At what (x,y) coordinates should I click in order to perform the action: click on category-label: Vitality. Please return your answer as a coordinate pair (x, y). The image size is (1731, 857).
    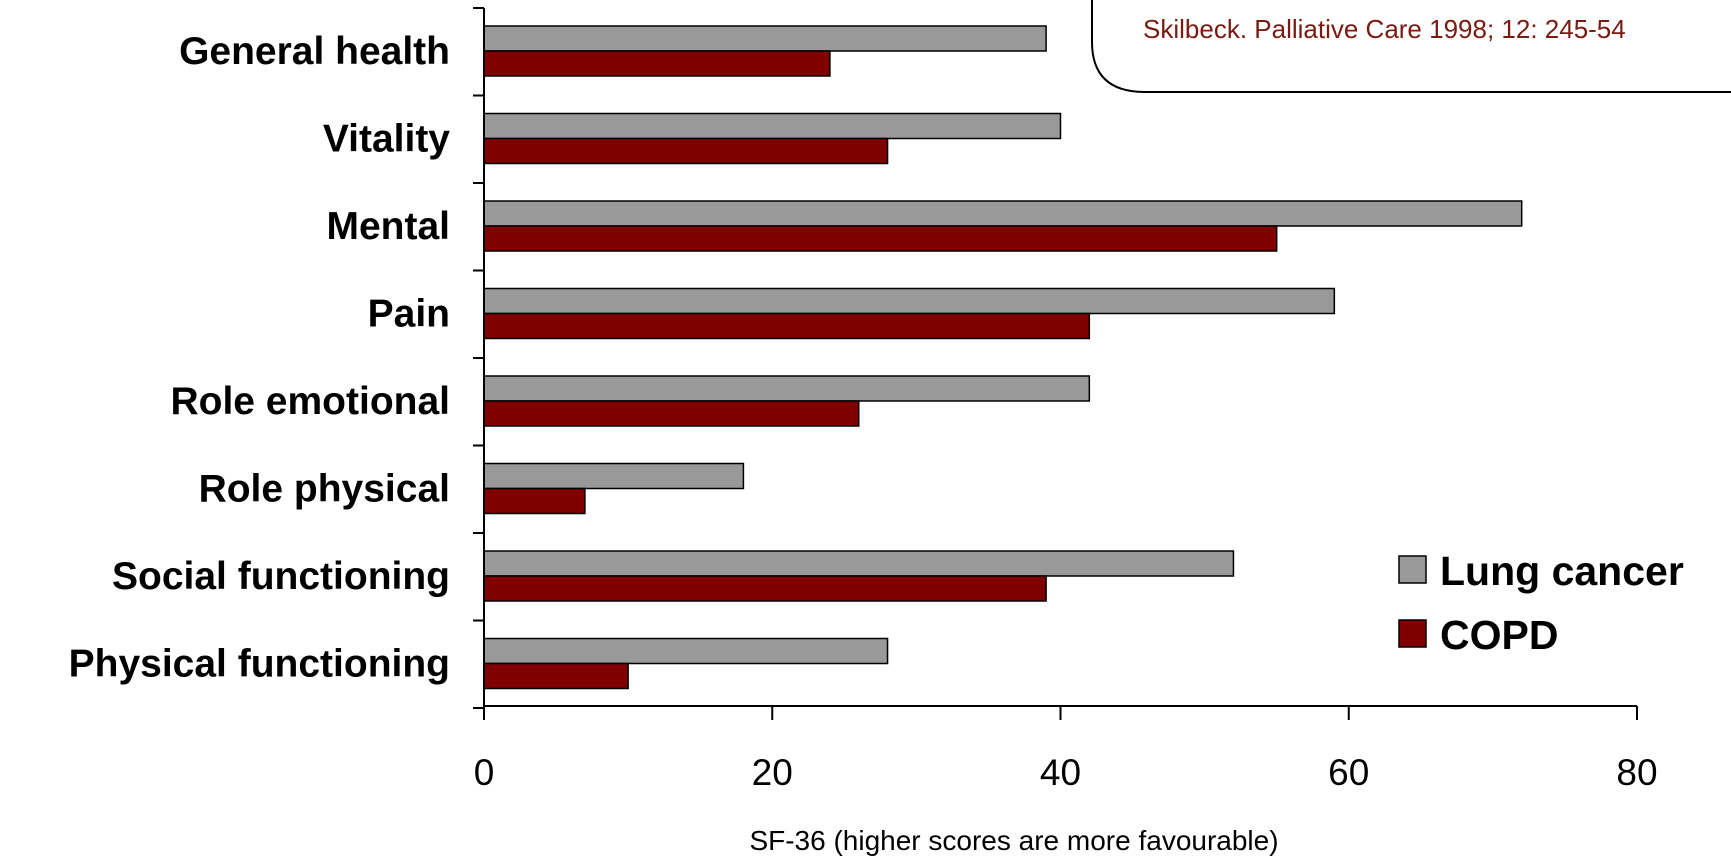
    Looking at the image, I should click on (386, 139).